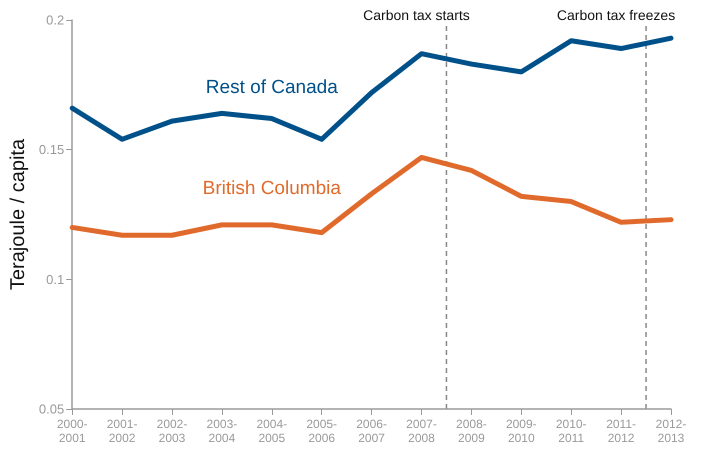 Image resolution: width=705 pixels, height=452 pixels. What do you see at coordinates (272, 189) in the screenshot?
I see `series-label: British Columbia` at bounding box center [272, 189].